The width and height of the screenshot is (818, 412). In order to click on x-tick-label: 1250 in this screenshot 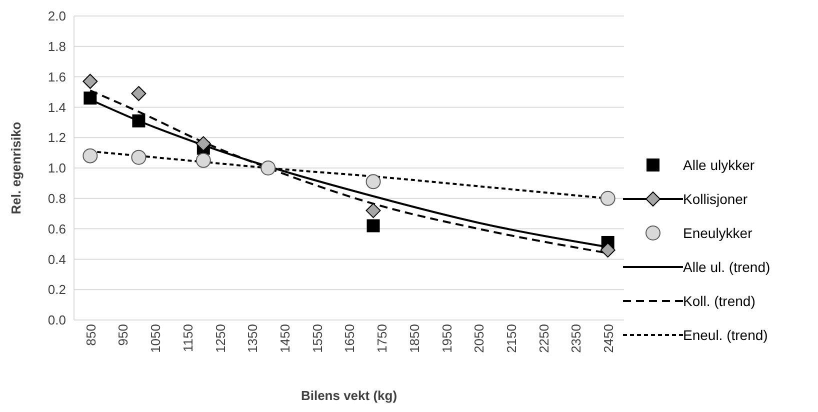, I will do `click(220, 338)`.